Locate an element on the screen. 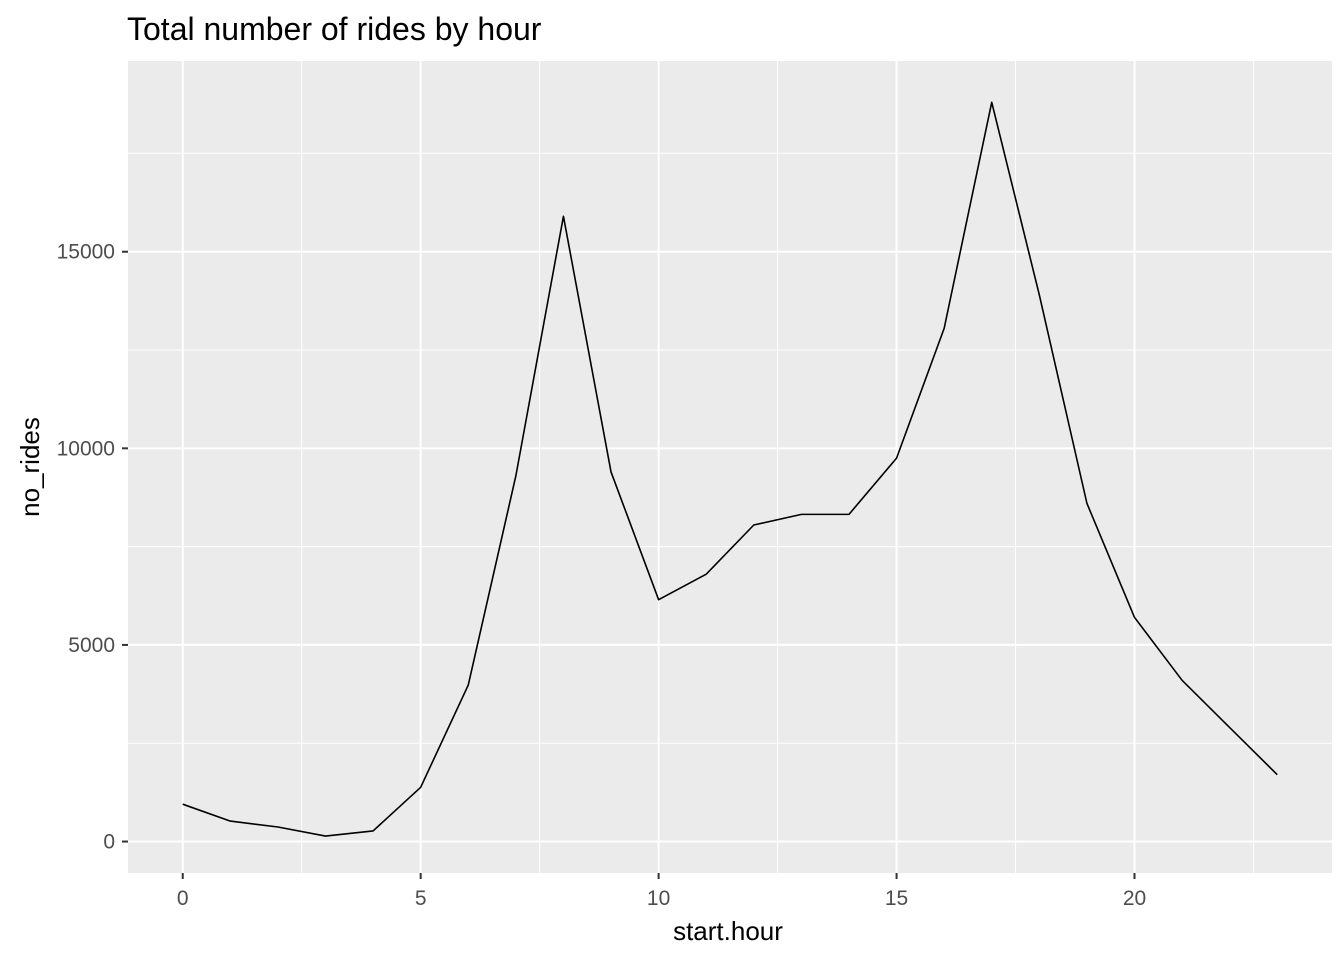 The width and height of the screenshot is (1344, 960). x-axis: 0 5 10 15 20 is located at coordinates (661, 891).